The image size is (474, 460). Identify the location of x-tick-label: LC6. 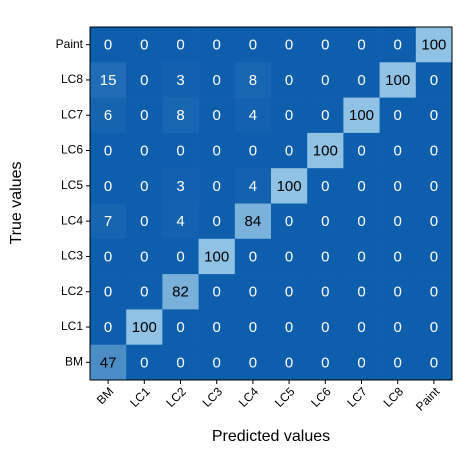
(321, 397).